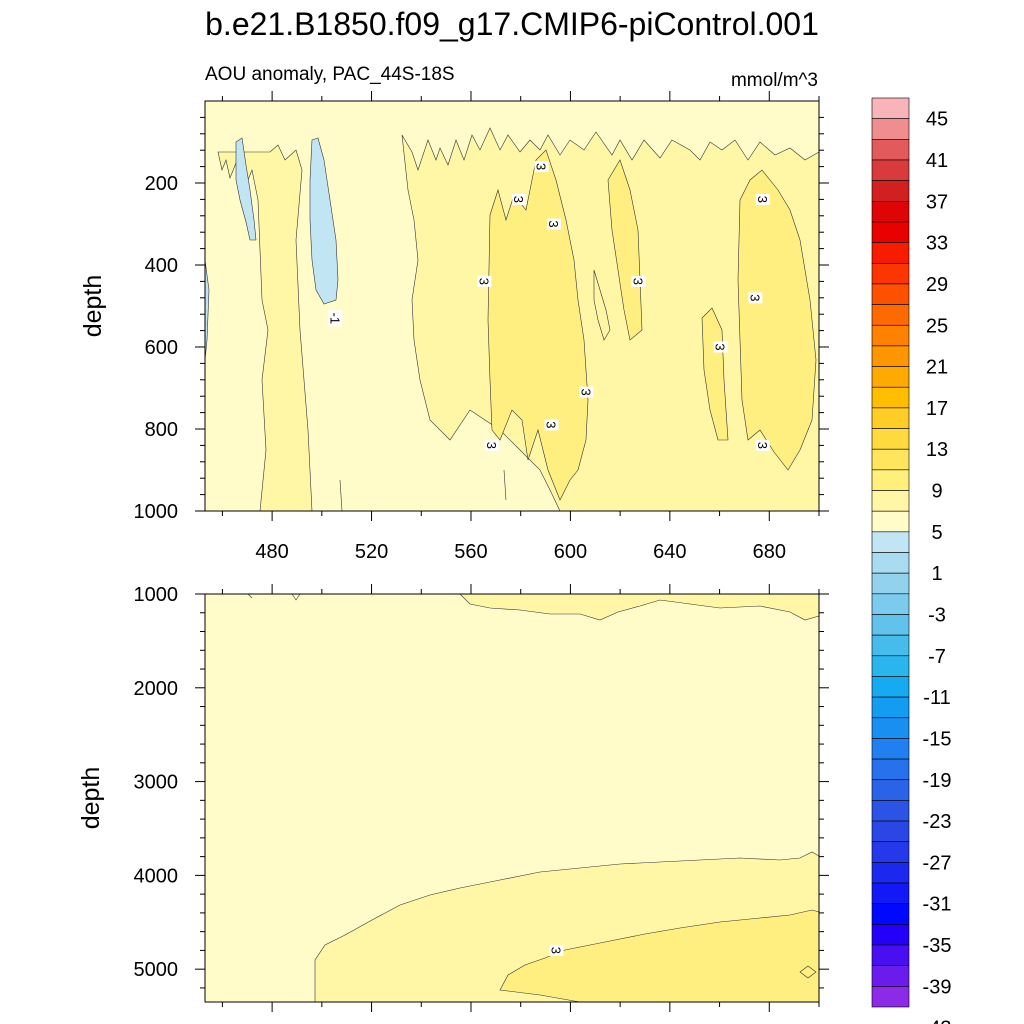 This screenshot has width=1024, height=1024. What do you see at coordinates (161, 348) in the screenshot?
I see `y-tick-label: 600` at bounding box center [161, 348].